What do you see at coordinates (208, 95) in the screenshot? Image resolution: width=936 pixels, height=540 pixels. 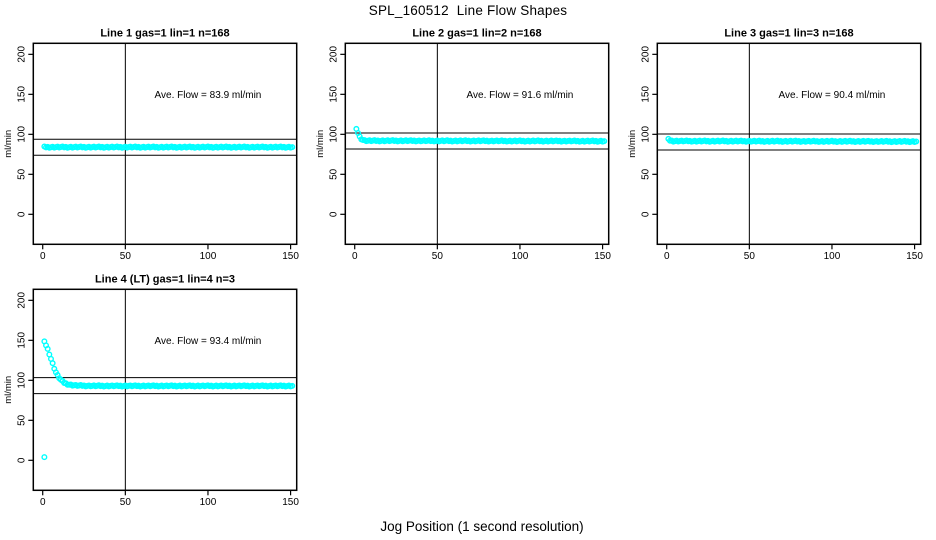 I see `ave-flow-annotation: Ave. Flow = 83.9 ml/min` at bounding box center [208, 95].